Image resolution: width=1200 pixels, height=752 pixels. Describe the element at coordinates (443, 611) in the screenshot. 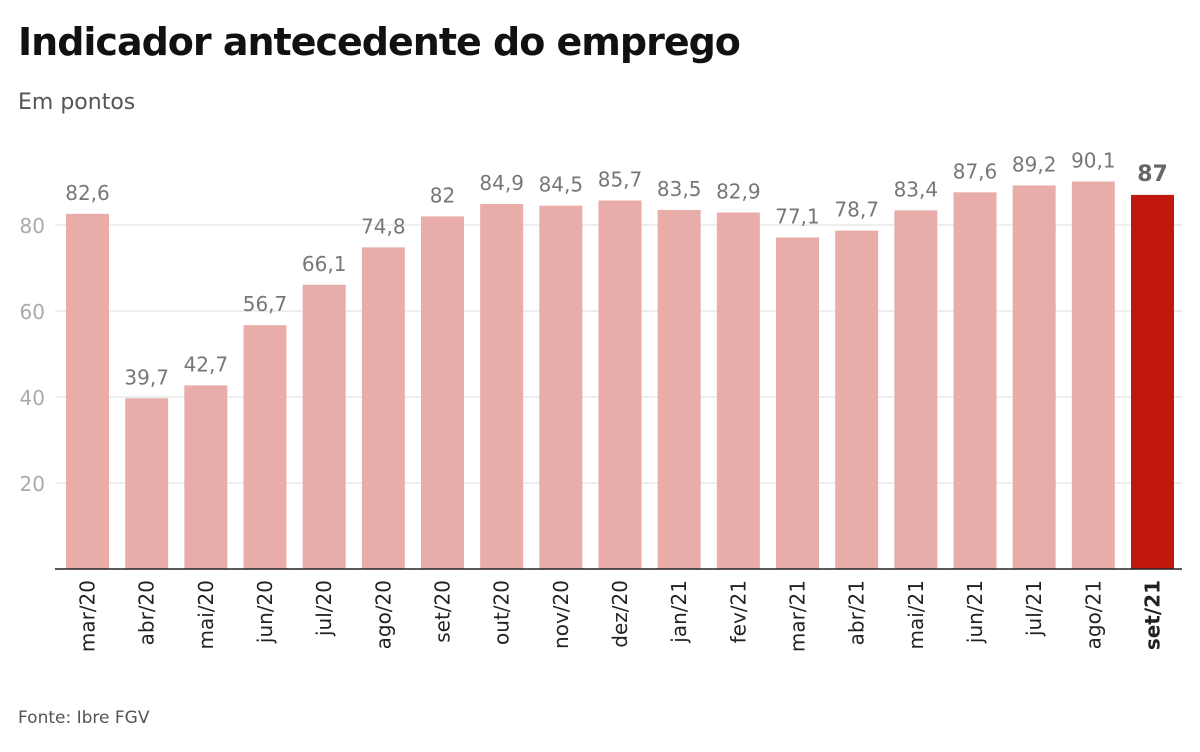

I see `x-tick-label: set/20` at that location.